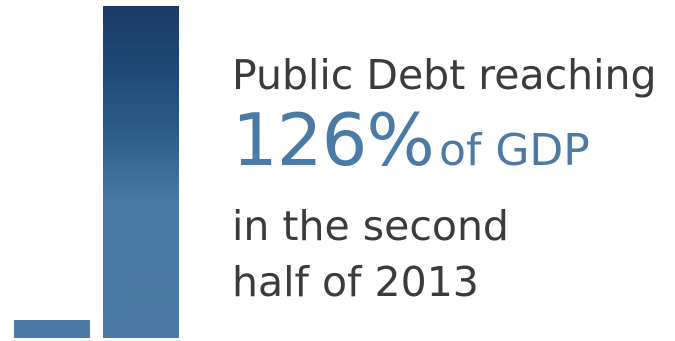  I want to click on debt-bar, so click(141, 172).